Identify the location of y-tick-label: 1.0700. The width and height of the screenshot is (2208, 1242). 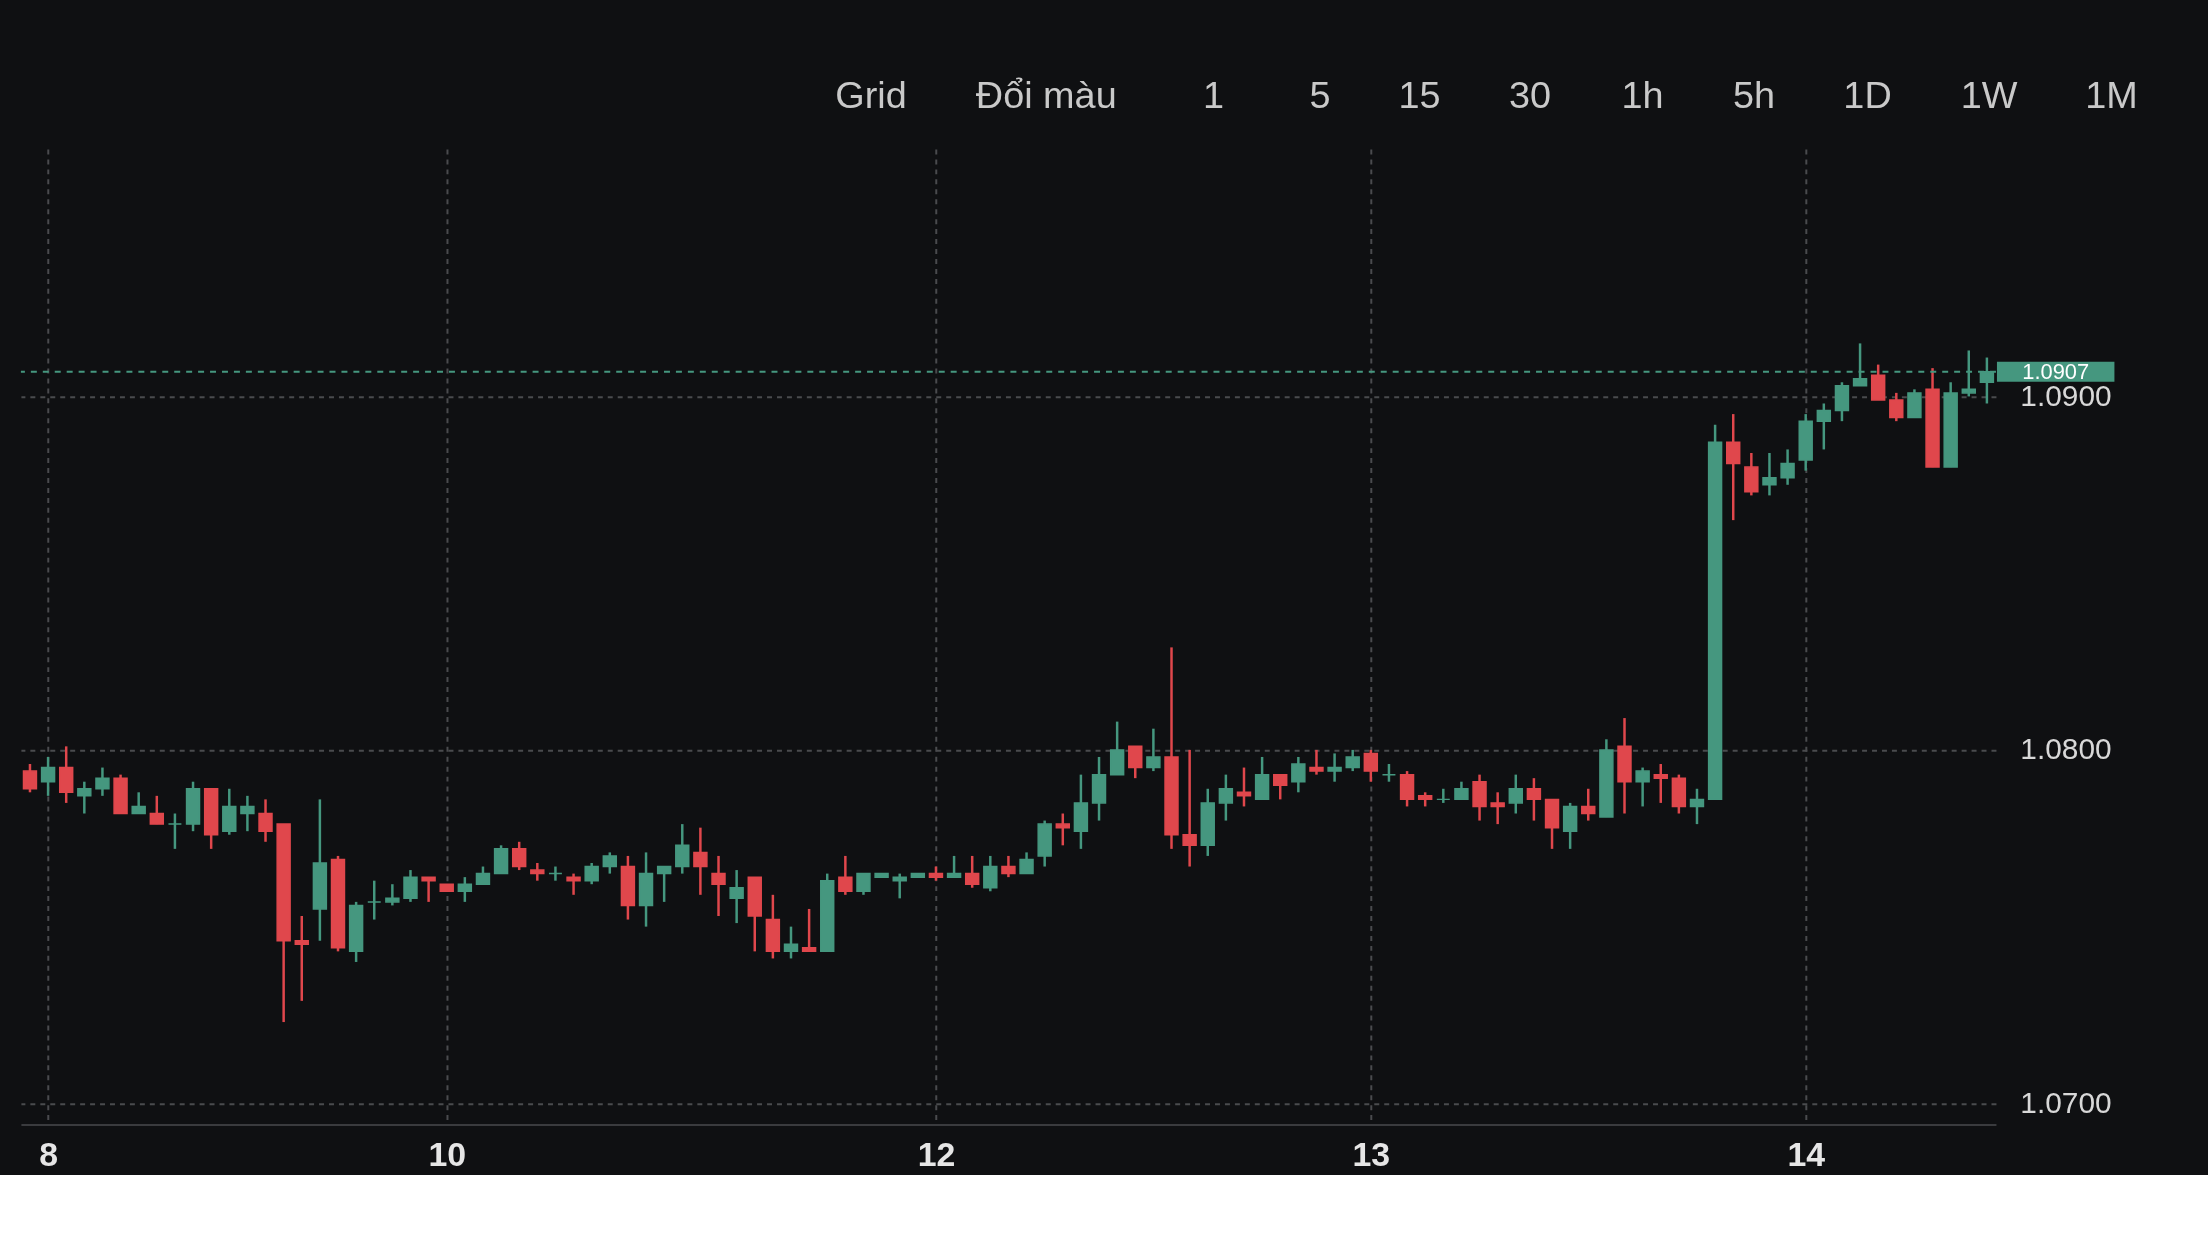
(2066, 1102).